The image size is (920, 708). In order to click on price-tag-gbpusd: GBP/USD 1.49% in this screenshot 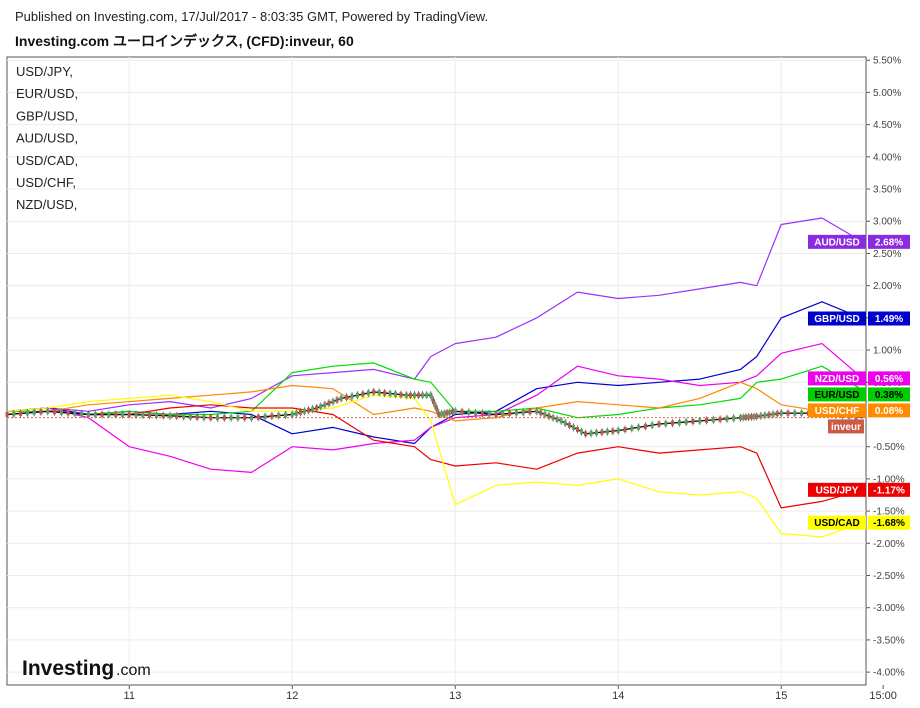, I will do `click(859, 318)`.